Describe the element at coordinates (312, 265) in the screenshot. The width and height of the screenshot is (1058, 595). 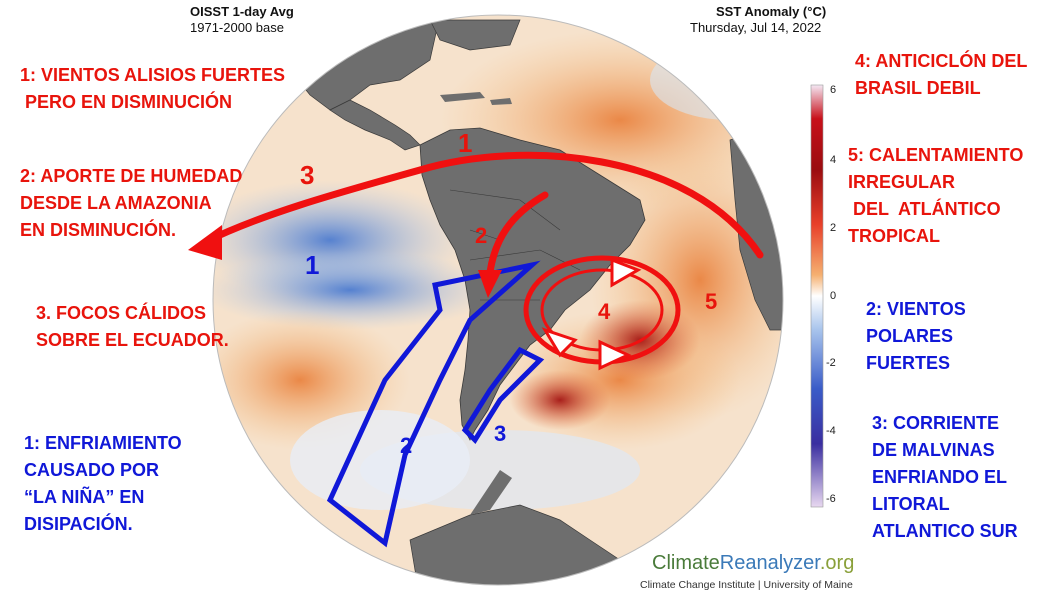
I see `map-label-blue-1: 1` at that location.